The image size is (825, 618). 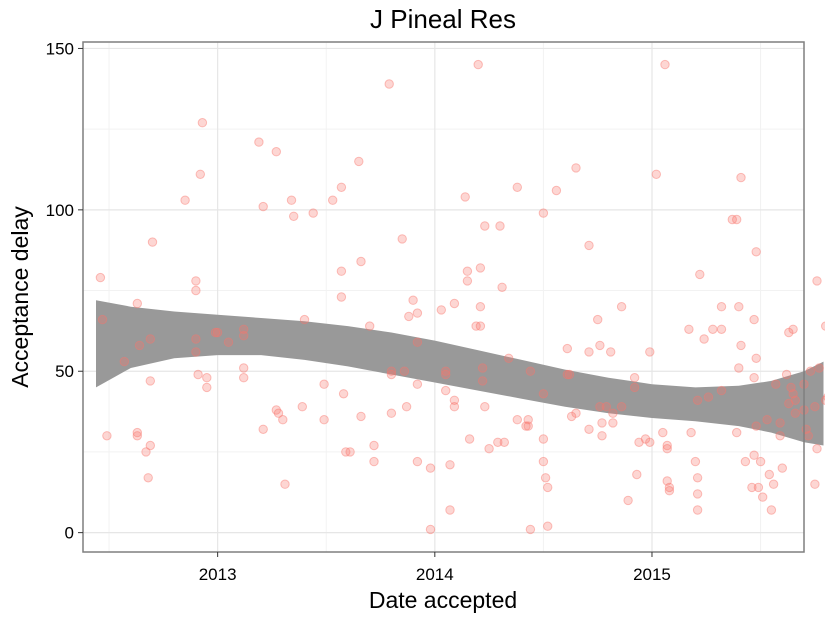 I want to click on y-tick-label: 150, so click(x=60, y=48).